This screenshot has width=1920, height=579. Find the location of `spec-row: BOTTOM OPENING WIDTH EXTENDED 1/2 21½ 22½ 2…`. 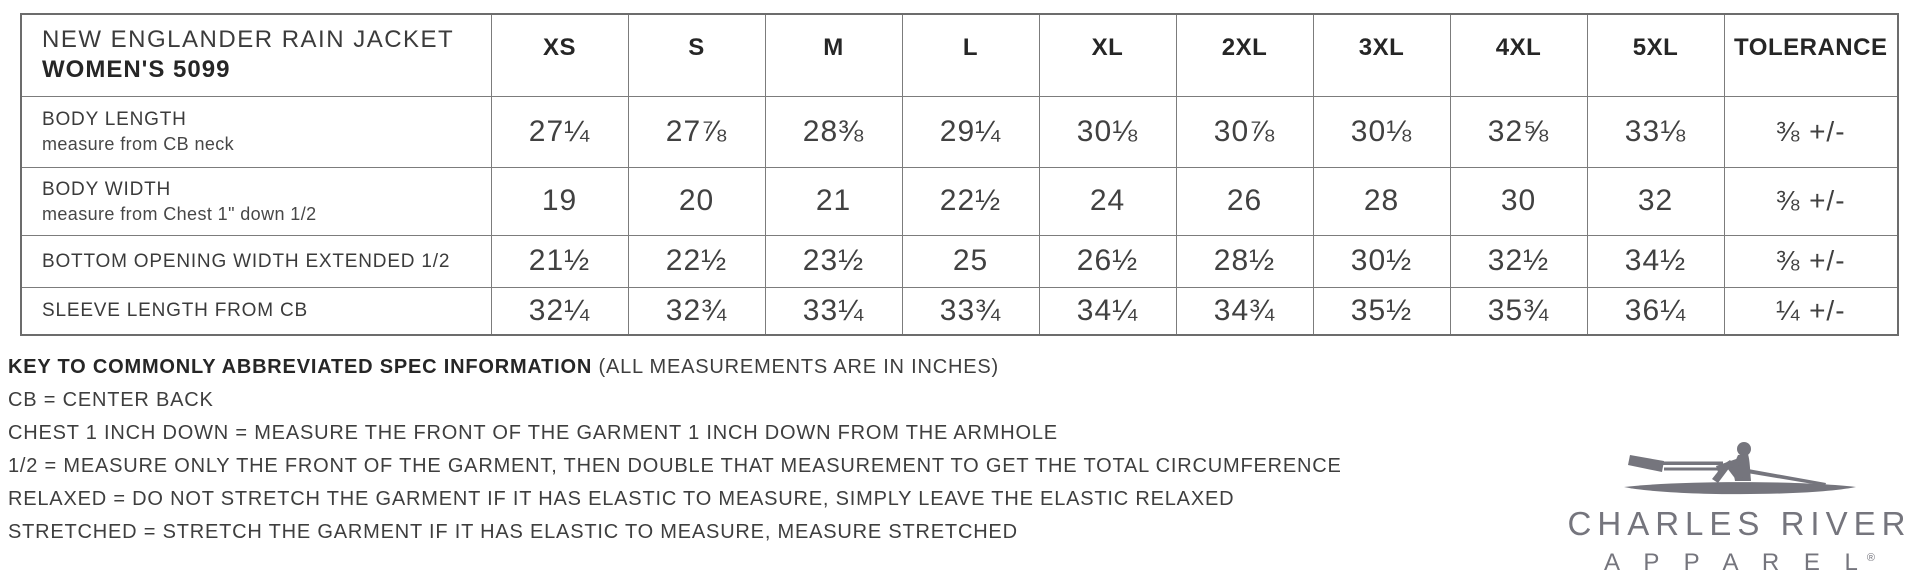

spec-row: BOTTOM OPENING WIDTH EXTENDED 1/2 21½ 22½ 2… is located at coordinates (959, 261).